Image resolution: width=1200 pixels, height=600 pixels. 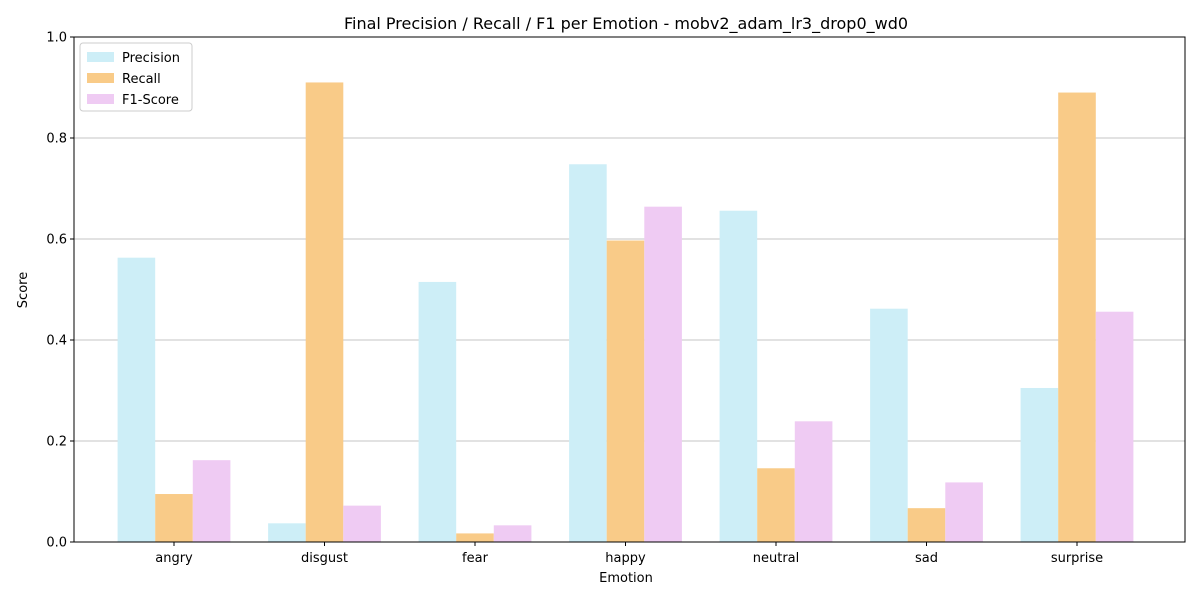 What do you see at coordinates (625, 558) in the screenshot?
I see `x-tick-label: happy` at bounding box center [625, 558].